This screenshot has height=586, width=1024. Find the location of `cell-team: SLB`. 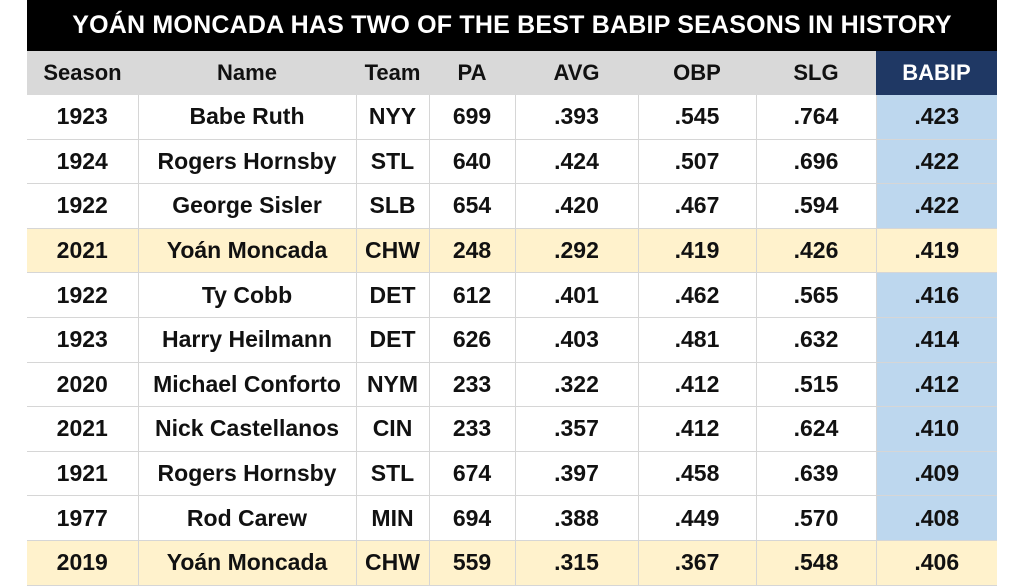

cell-team: SLB is located at coordinates (393, 206).